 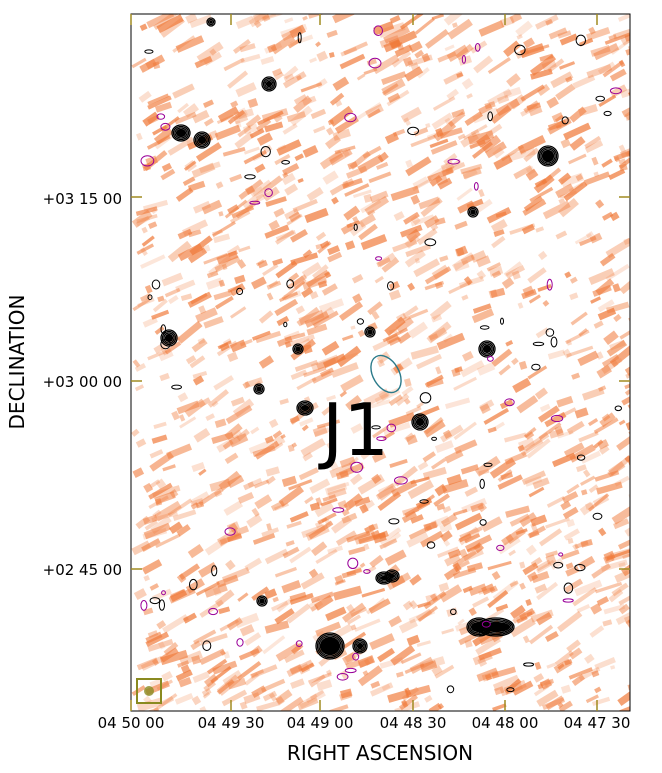 What do you see at coordinates (131, 723) in the screenshot?
I see `x-tick-label-0: 04 50 00` at bounding box center [131, 723].